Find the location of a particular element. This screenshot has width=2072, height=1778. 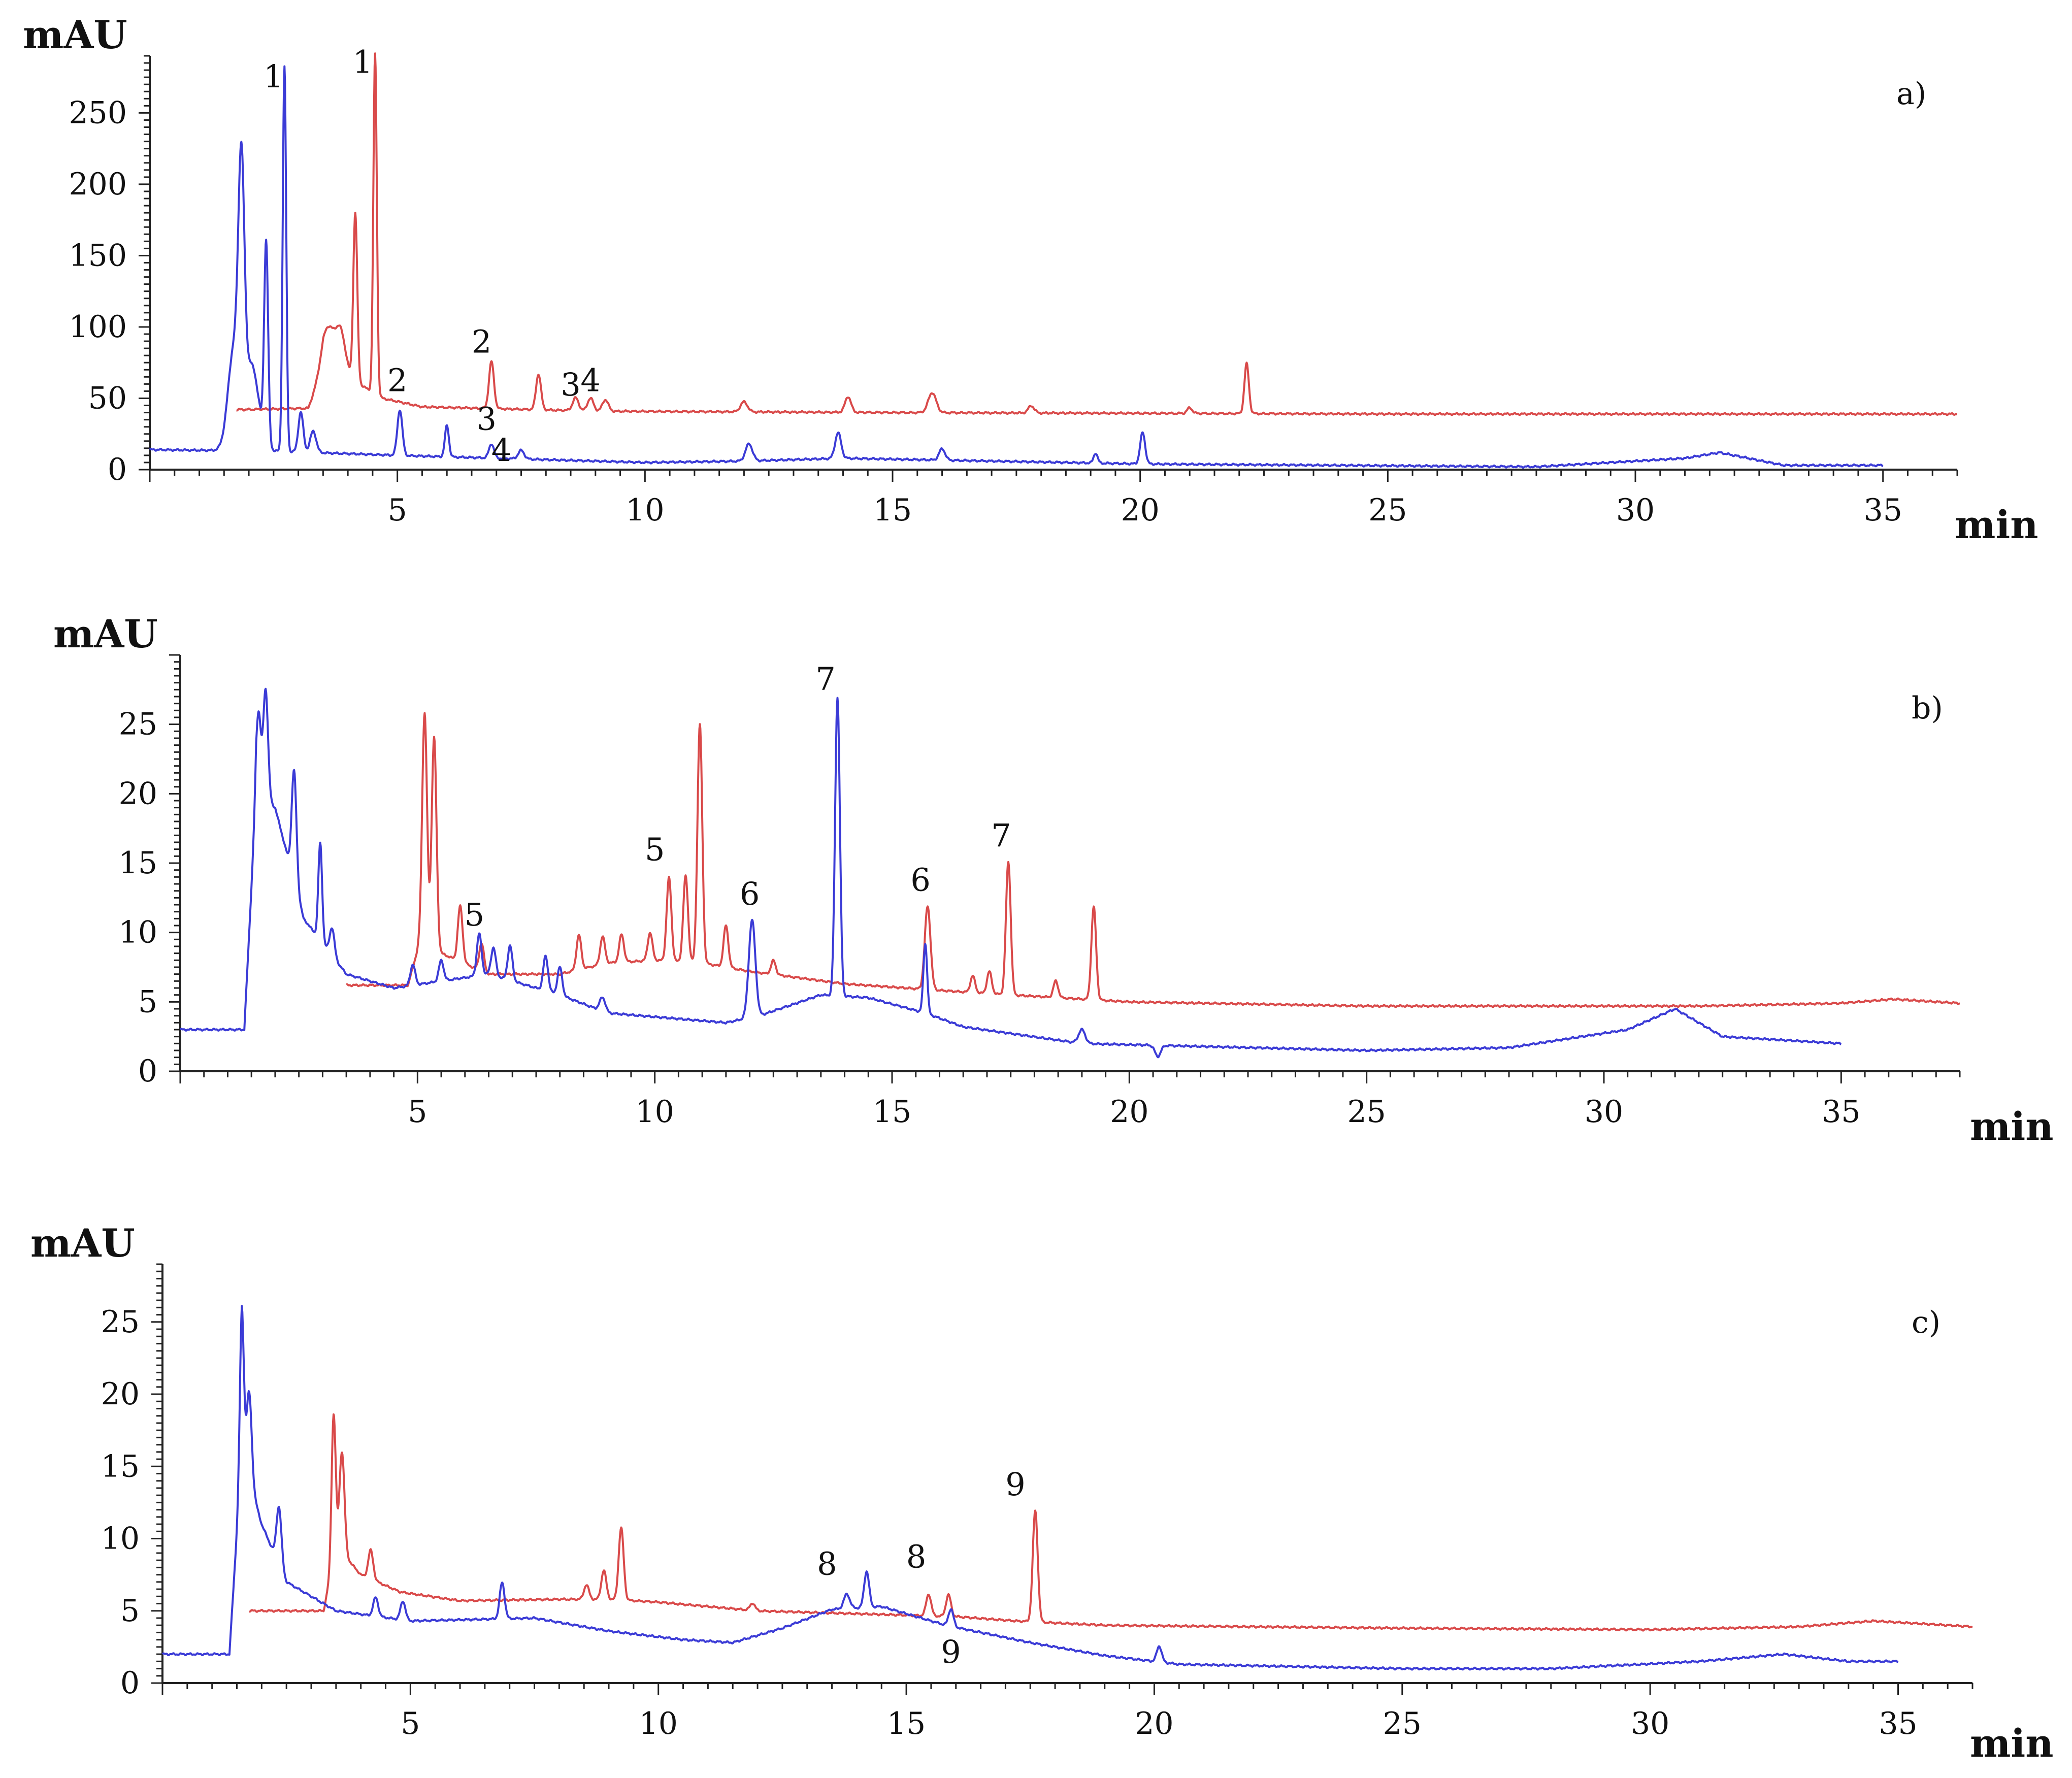

y-tick-label: 200 is located at coordinates (98, 184).